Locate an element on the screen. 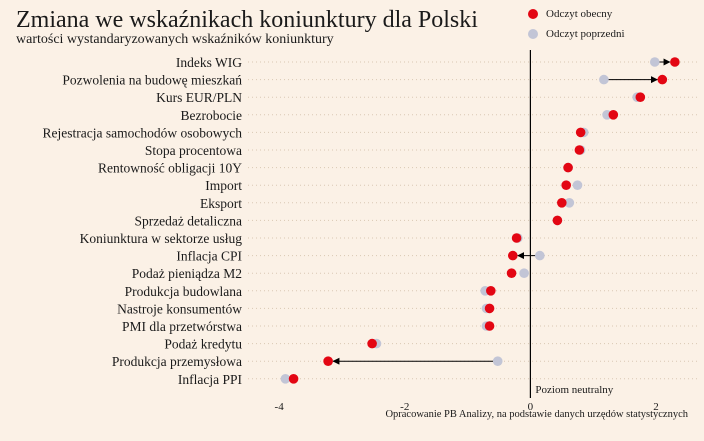 This screenshot has width=704, height=441. previous-point-pozwolenia-na-budowe-mieszkan is located at coordinates (604, 79).